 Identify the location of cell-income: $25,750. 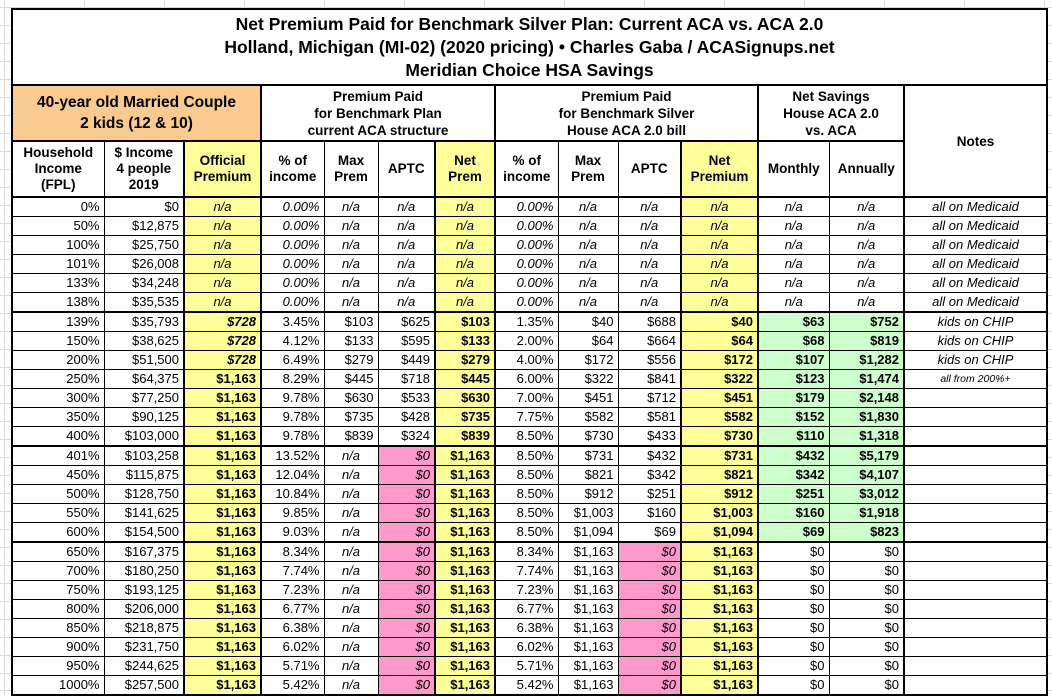
(144, 245).